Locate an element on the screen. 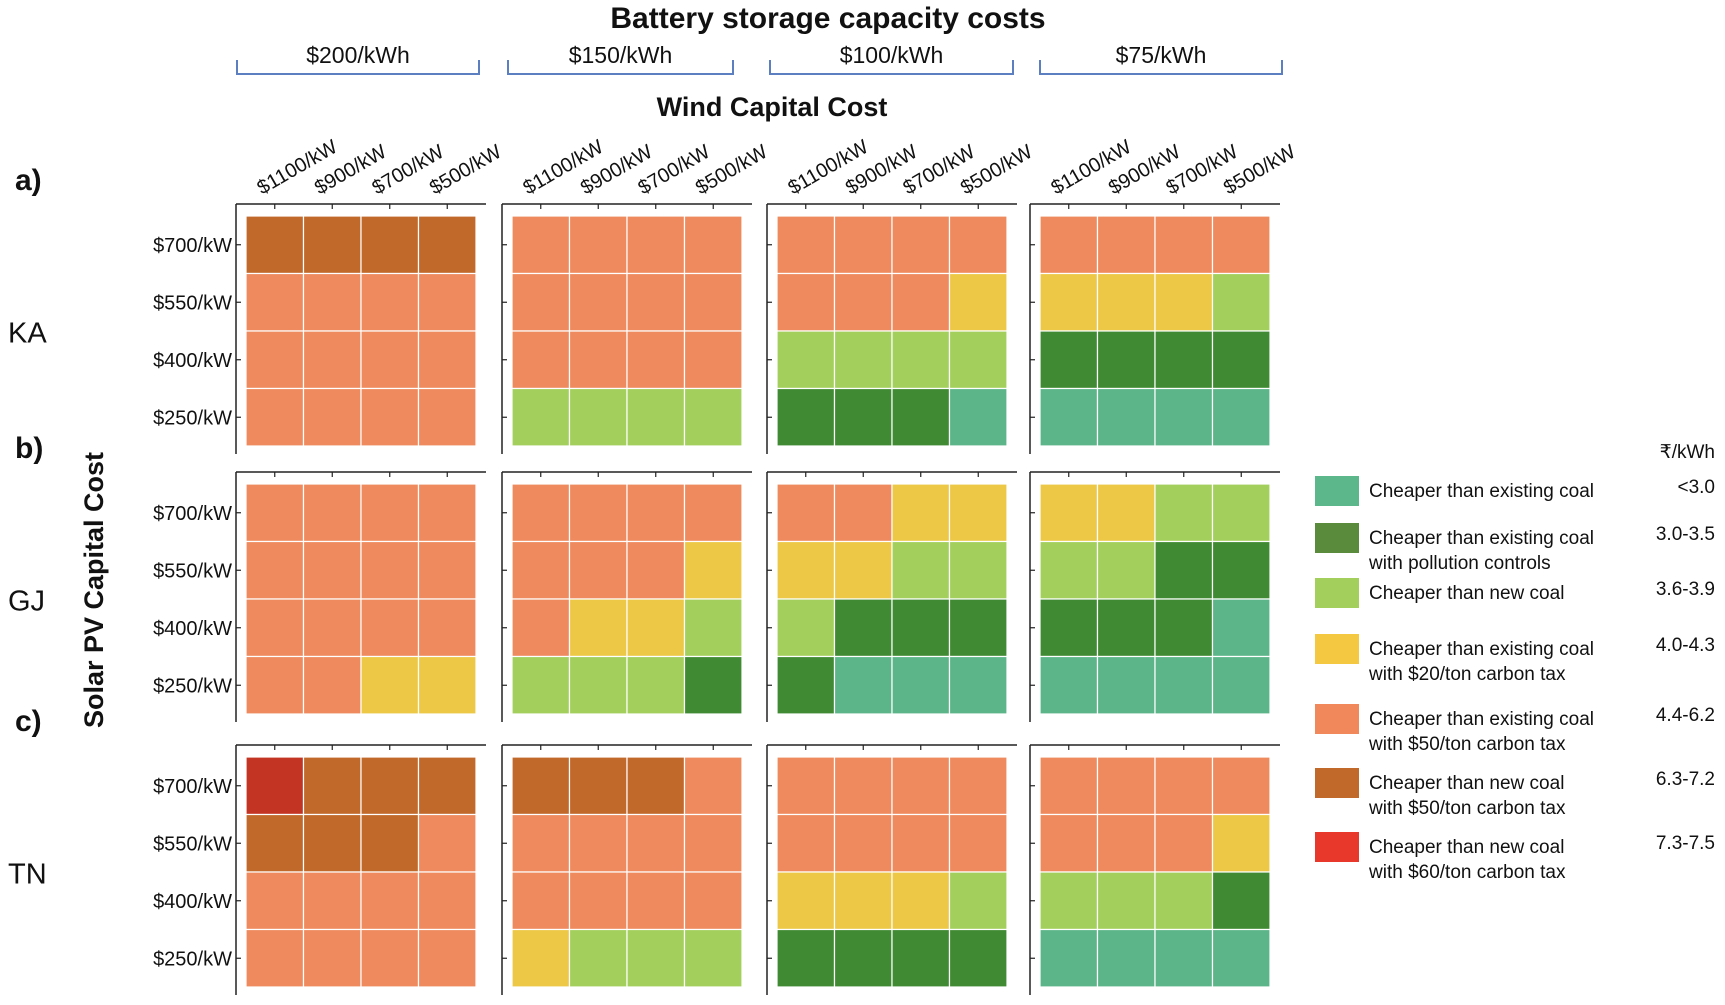 This screenshot has height=1005, width=1725. legend-item-3-6-3-9: Cheaper than new coal 3.6-3.9 is located at coordinates (1515, 593).